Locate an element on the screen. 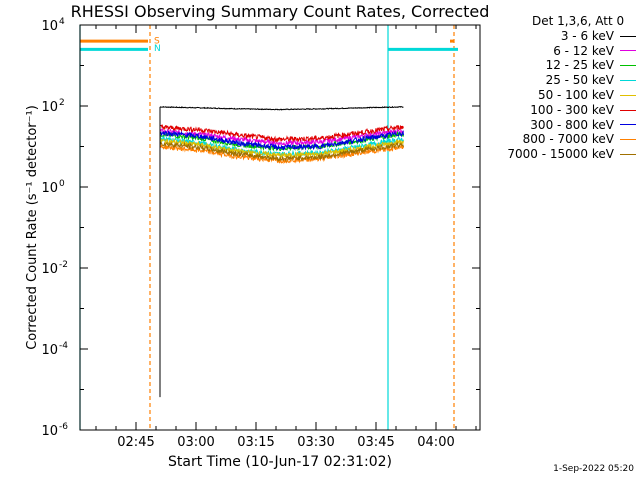 The width and height of the screenshot is (640, 480). y-tick-exp-4: -4 is located at coordinates (63, 346).